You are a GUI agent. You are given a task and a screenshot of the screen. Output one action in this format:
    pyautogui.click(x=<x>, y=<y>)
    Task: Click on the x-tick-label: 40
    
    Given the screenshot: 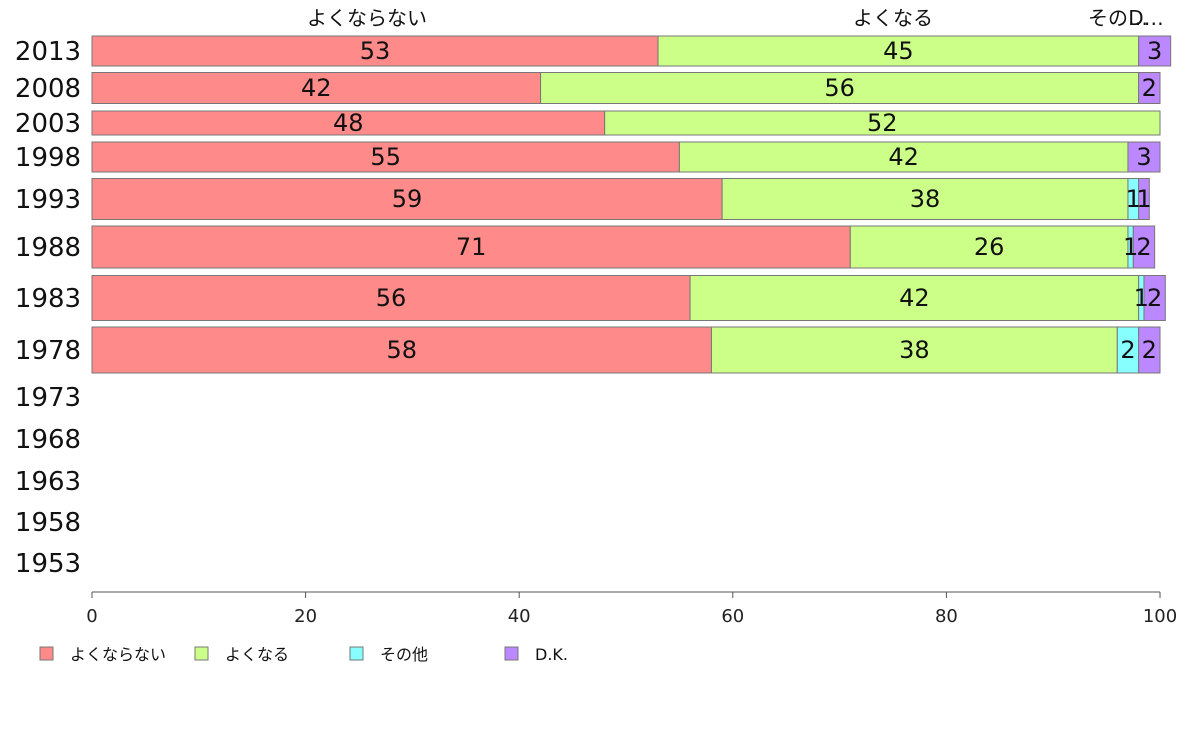 What is the action you would take?
    pyautogui.click(x=519, y=616)
    